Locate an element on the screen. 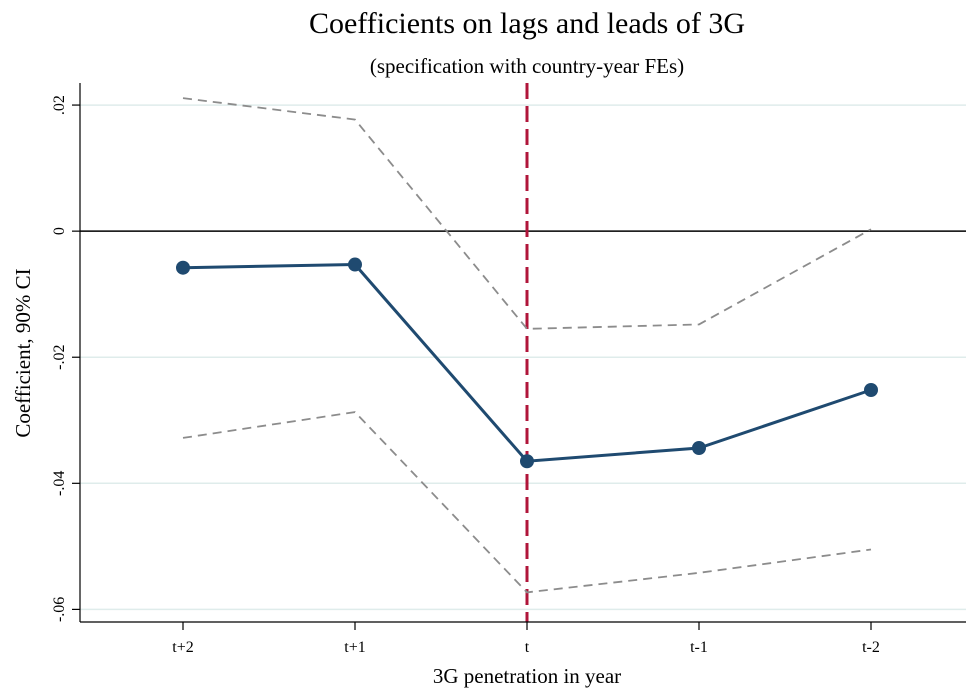  y-tick-label: -.02 is located at coordinates (59, 357).